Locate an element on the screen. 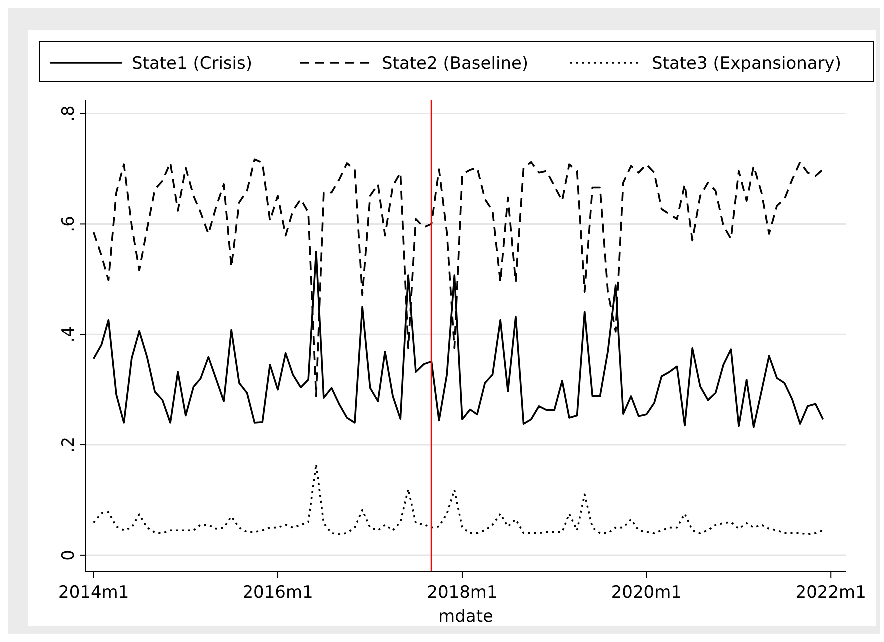 The width and height of the screenshot is (884, 642). y-tick-label: .4 is located at coordinates (69, 334).